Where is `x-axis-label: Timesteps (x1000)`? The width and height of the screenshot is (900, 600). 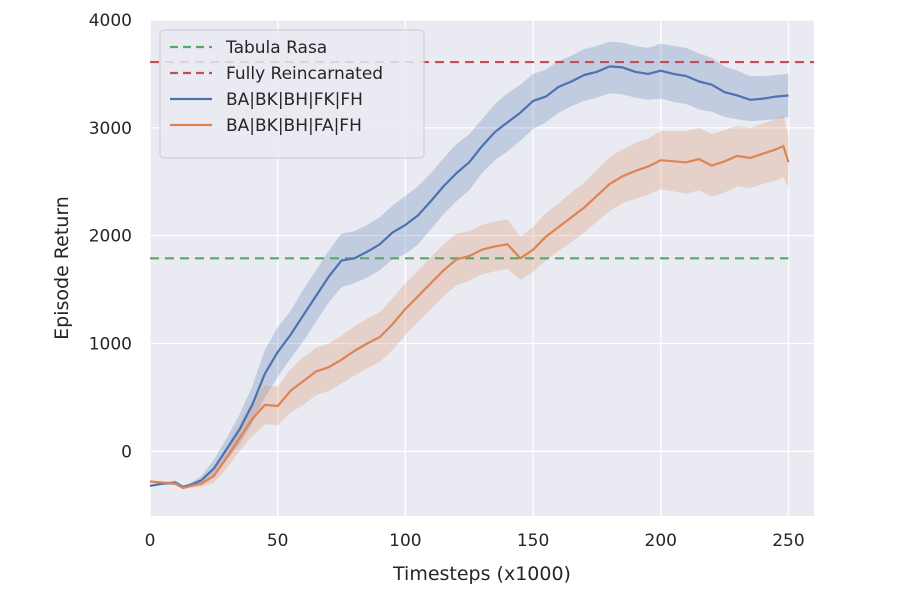
x-axis-label: Timesteps (x1000) is located at coordinates (481, 574).